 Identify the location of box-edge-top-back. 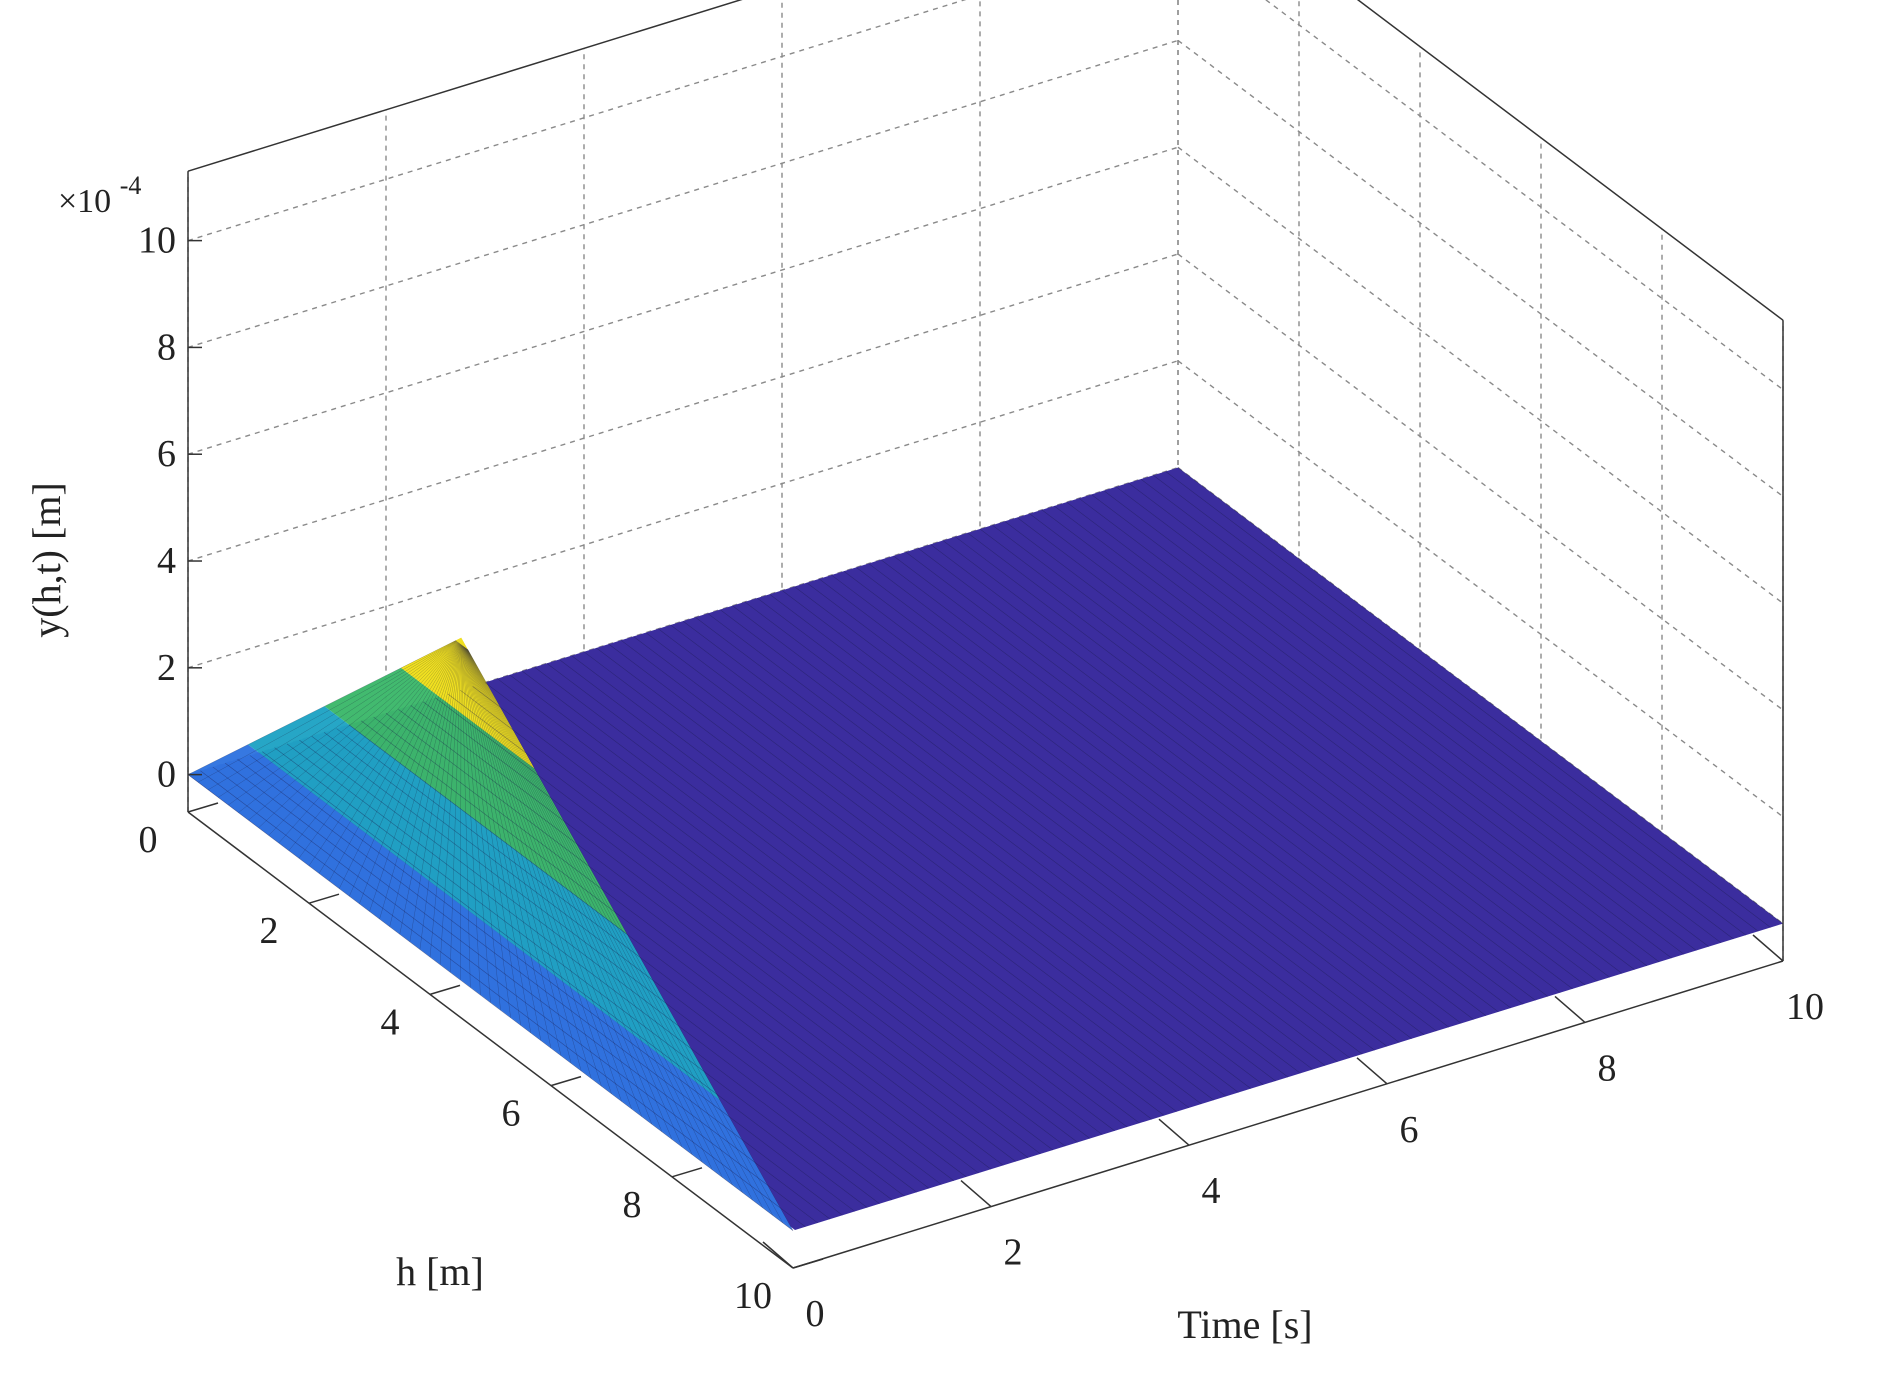
(465, 86).